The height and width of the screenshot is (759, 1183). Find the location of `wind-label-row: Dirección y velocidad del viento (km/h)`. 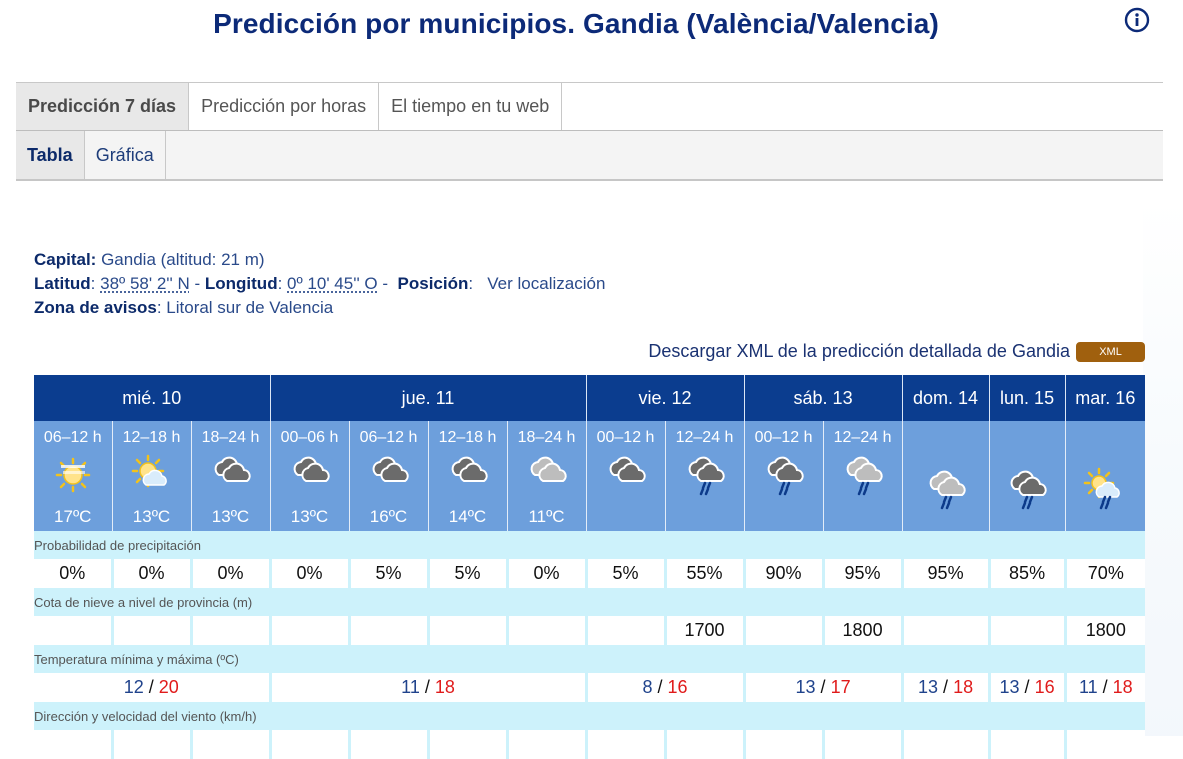

wind-label-row: Dirección y velocidad del viento (km/h) is located at coordinates (590, 716).